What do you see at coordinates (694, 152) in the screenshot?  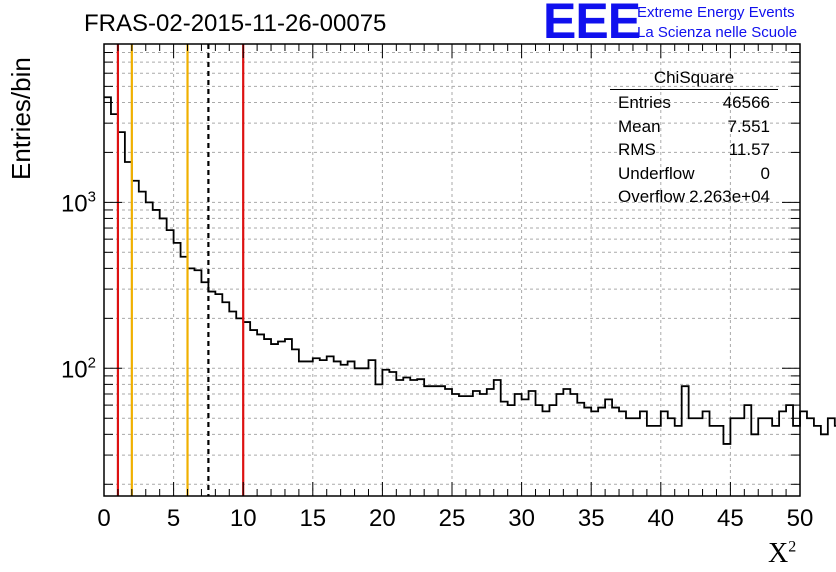 I see `stats-row: RMS 11.57` at bounding box center [694, 152].